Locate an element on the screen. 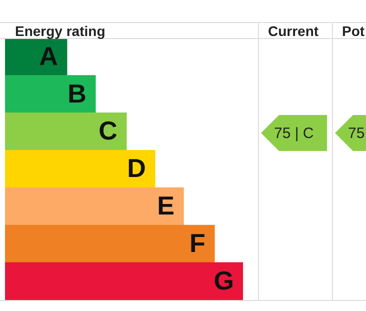  y-tick-label: F is located at coordinates (198, 243).